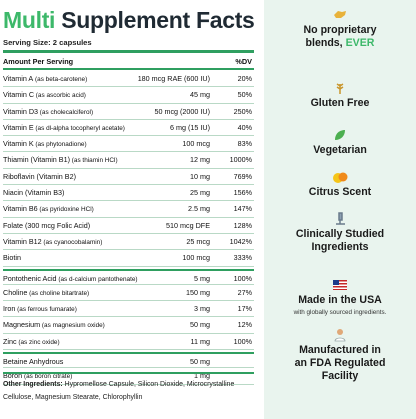 The image size is (416, 419). I want to click on feature-clinically-studied: Clinically Studied Ingredients, so click(340, 233).